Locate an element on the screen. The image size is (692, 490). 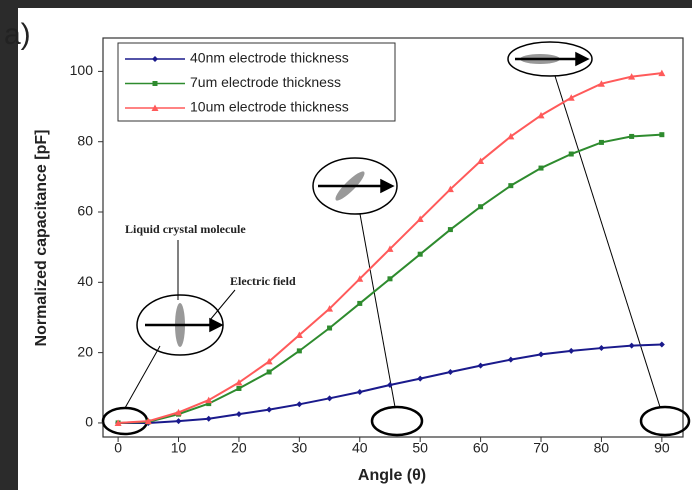
y-tick-label: 80 is located at coordinates (85, 140).